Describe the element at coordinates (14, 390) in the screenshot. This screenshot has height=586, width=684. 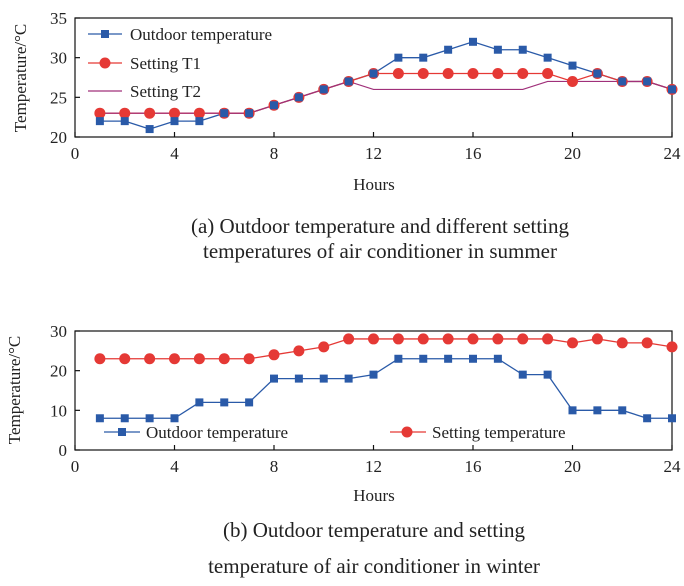
I see `y-axis-label-b: Temperature/°C` at that location.